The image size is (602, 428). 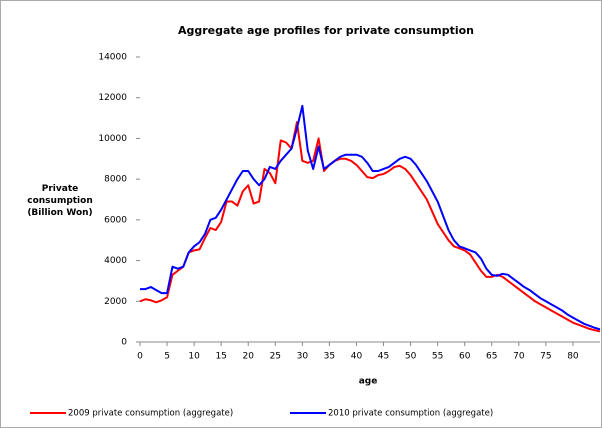 What do you see at coordinates (573, 357) in the screenshot?
I see `x-tick-label: 80` at bounding box center [573, 357].